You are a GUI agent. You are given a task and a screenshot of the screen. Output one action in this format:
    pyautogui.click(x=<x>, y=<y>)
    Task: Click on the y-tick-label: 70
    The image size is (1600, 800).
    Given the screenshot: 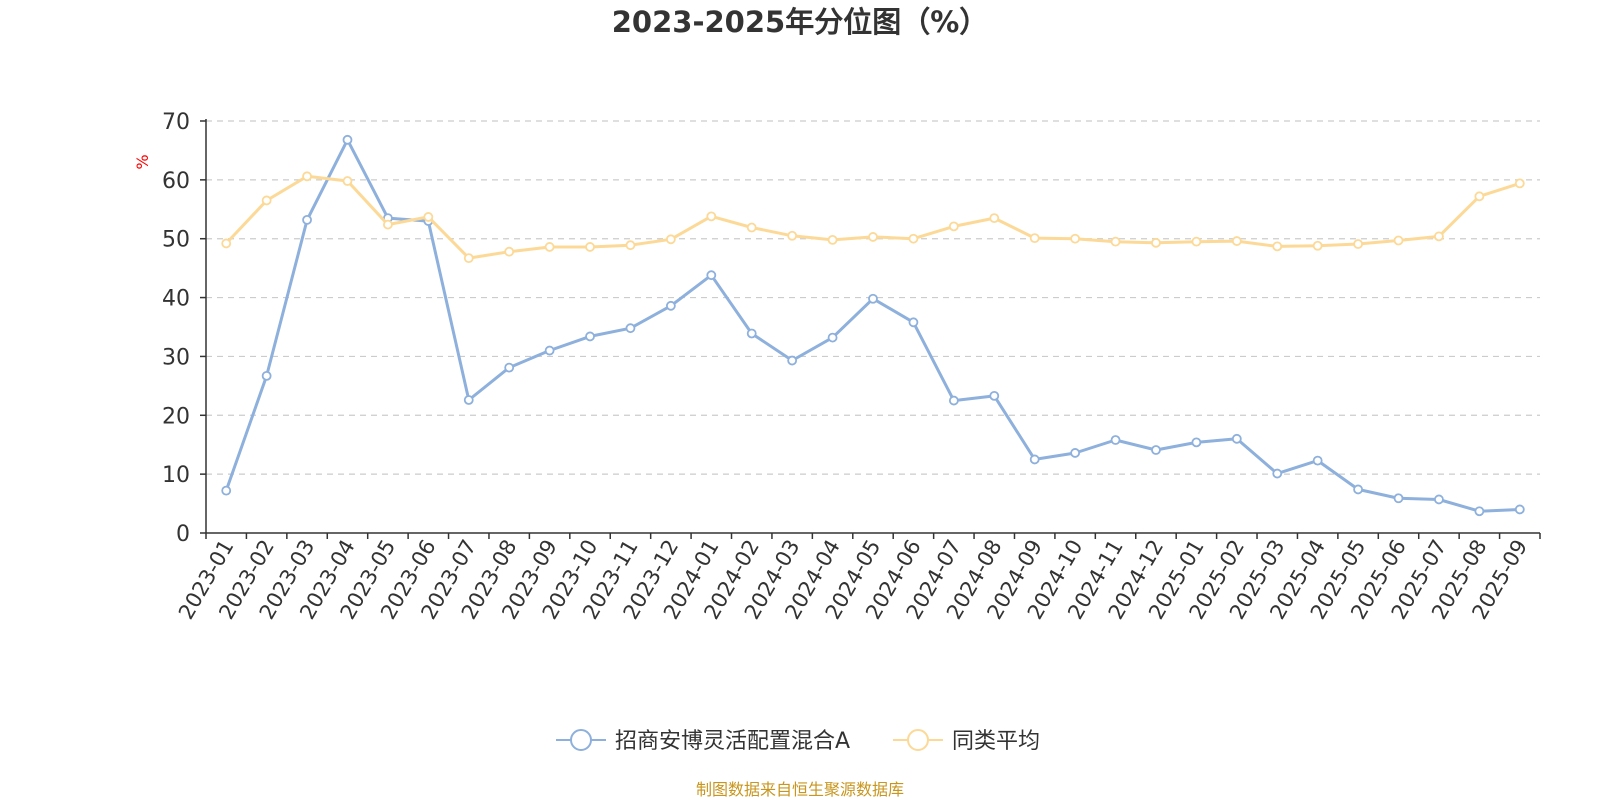 What is the action you would take?
    pyautogui.click(x=176, y=122)
    